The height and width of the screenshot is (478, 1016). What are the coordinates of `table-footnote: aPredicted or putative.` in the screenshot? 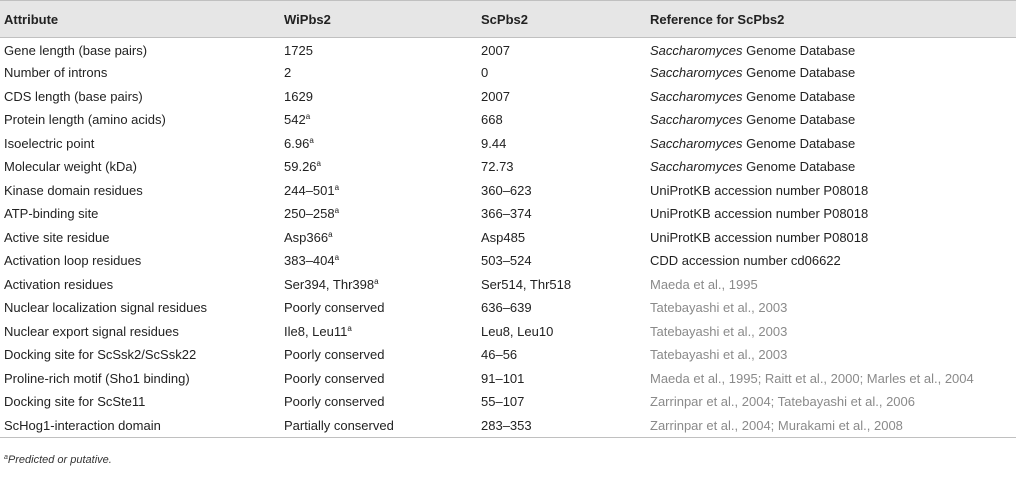 It's located at (58, 460).